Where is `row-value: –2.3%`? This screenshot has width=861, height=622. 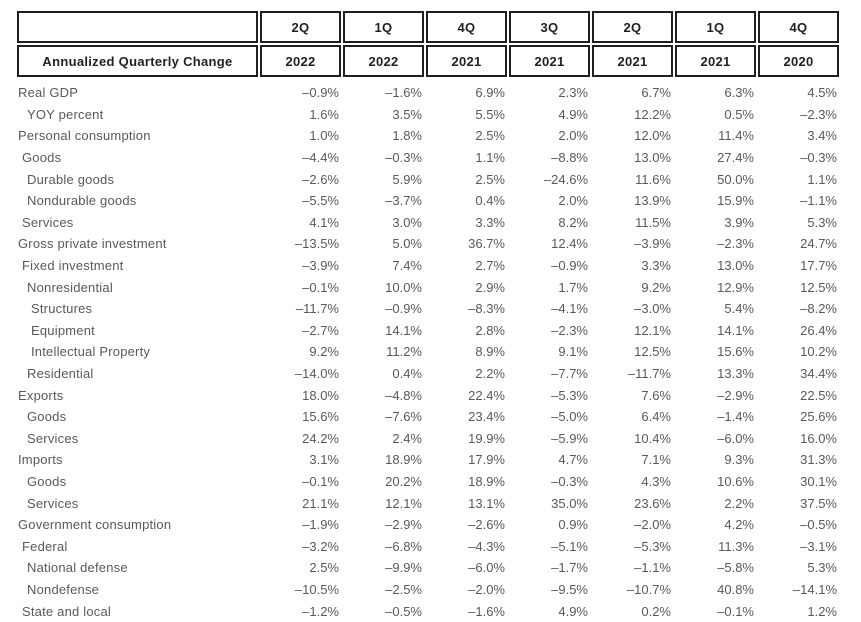
row-value: –2.3% is located at coordinates (735, 244).